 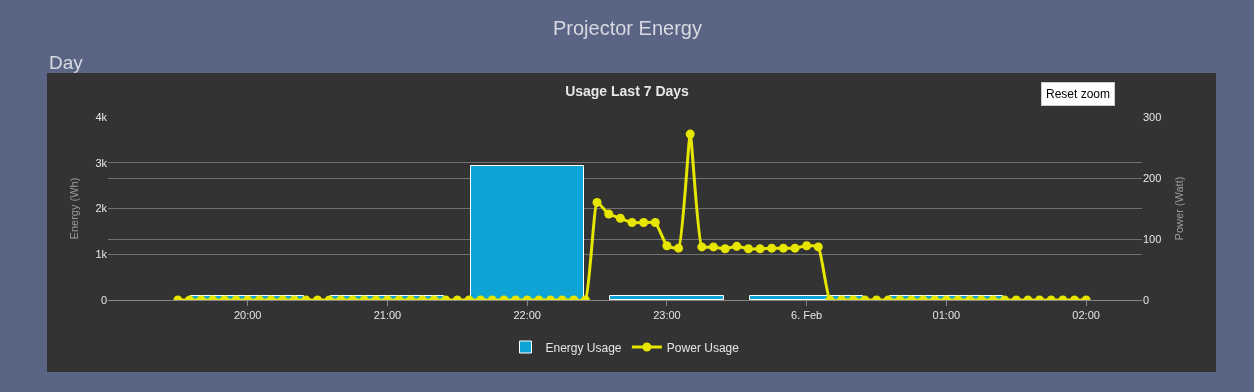 What do you see at coordinates (627, 28) in the screenshot?
I see `text: Projector Energy` at bounding box center [627, 28].